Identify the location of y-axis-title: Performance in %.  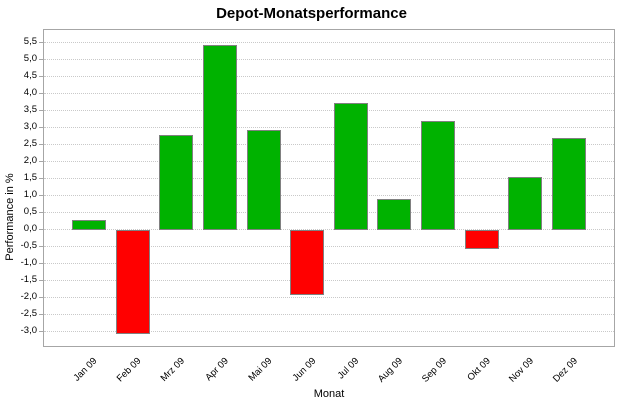
(10, 217).